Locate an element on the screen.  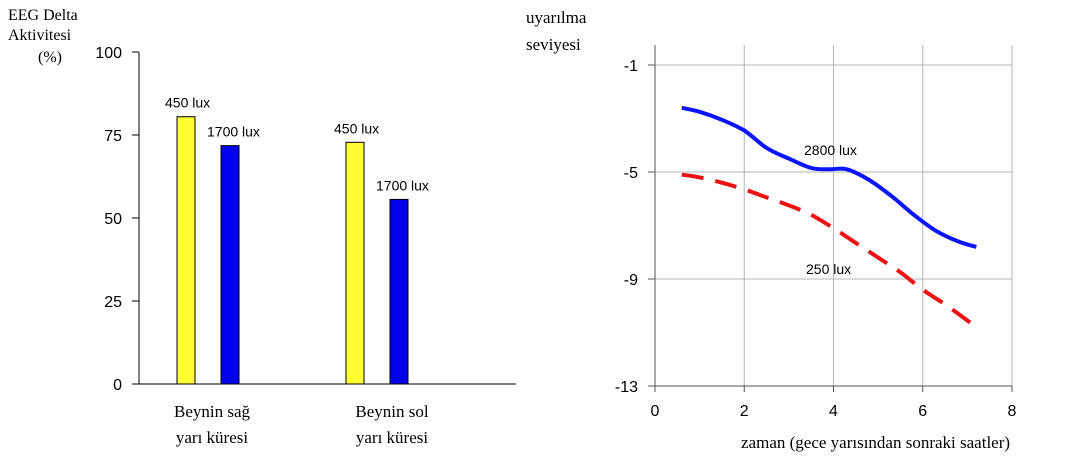
annotation-250-lux: 250 lux is located at coordinates (828, 269).